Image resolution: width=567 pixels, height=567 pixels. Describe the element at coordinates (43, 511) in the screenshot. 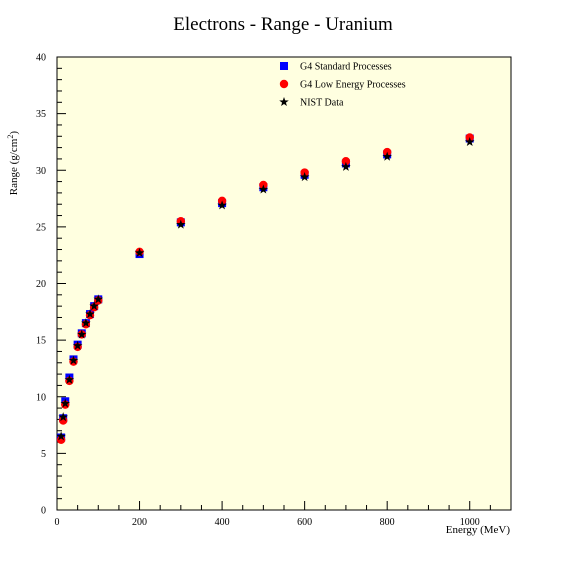

I see `y-tick-label: 0` at that location.